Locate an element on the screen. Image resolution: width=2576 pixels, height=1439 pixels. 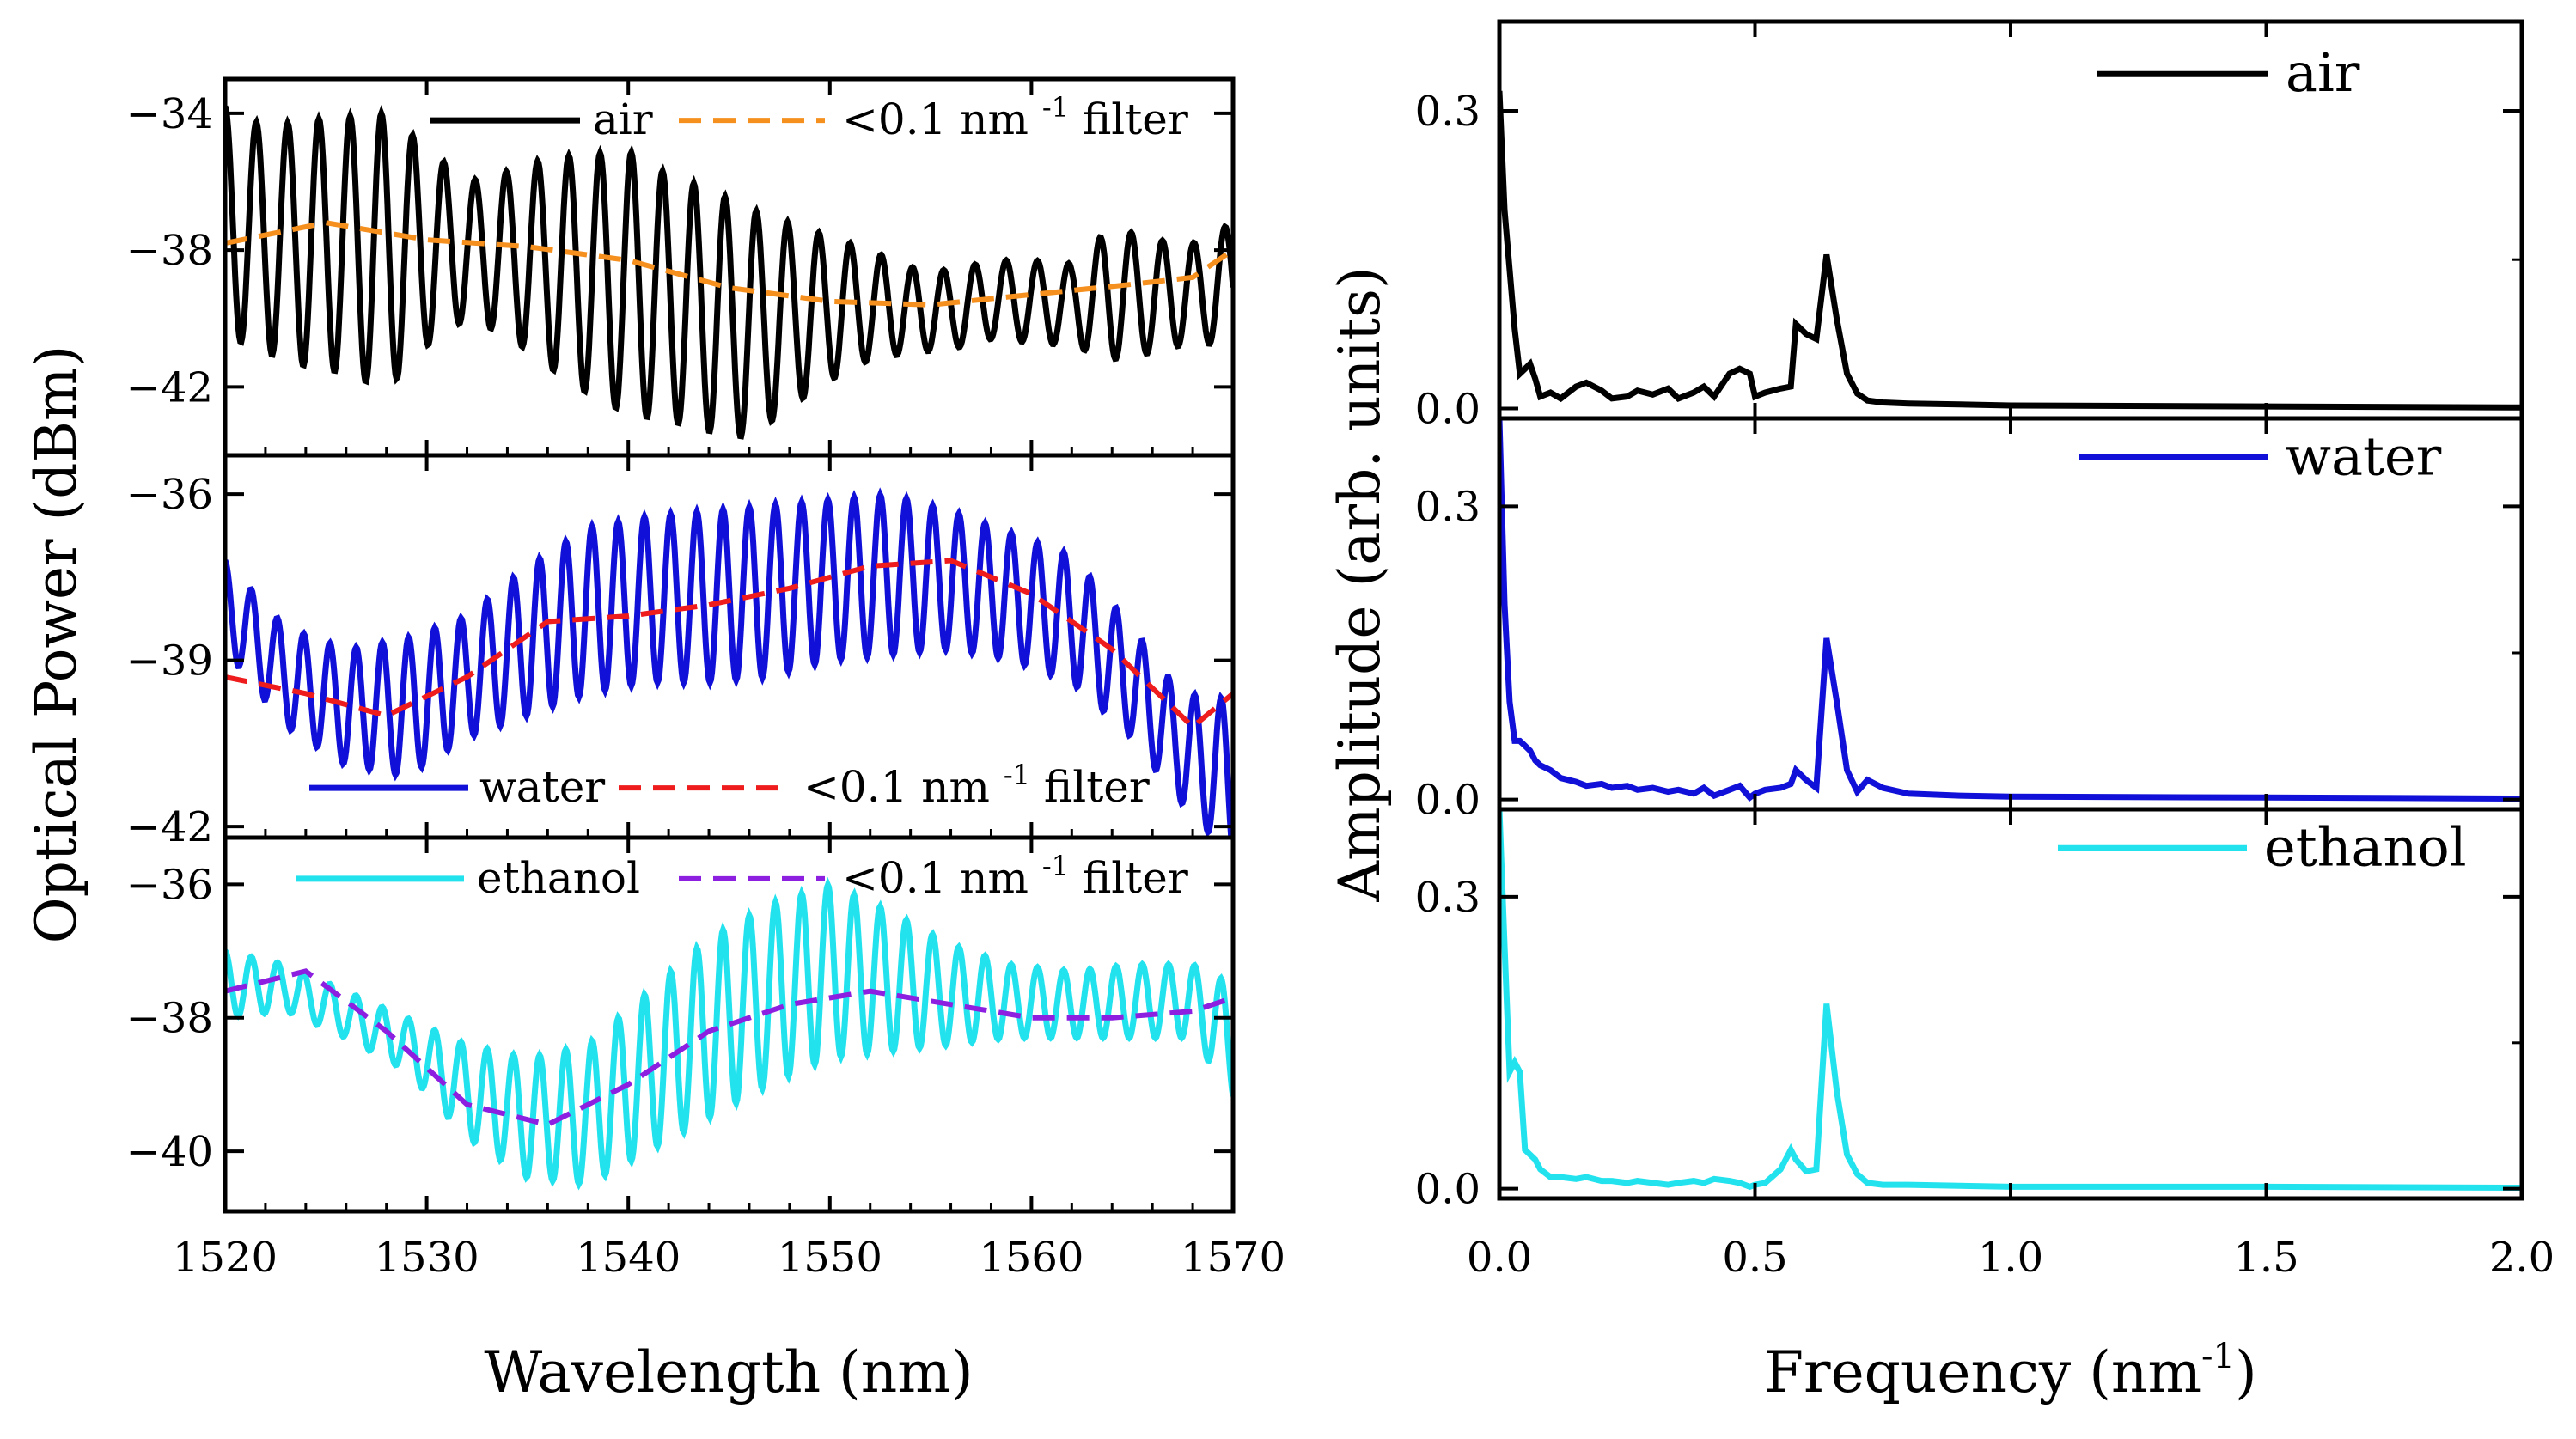
x-tick-label: 1560 is located at coordinates (1031, 1258).